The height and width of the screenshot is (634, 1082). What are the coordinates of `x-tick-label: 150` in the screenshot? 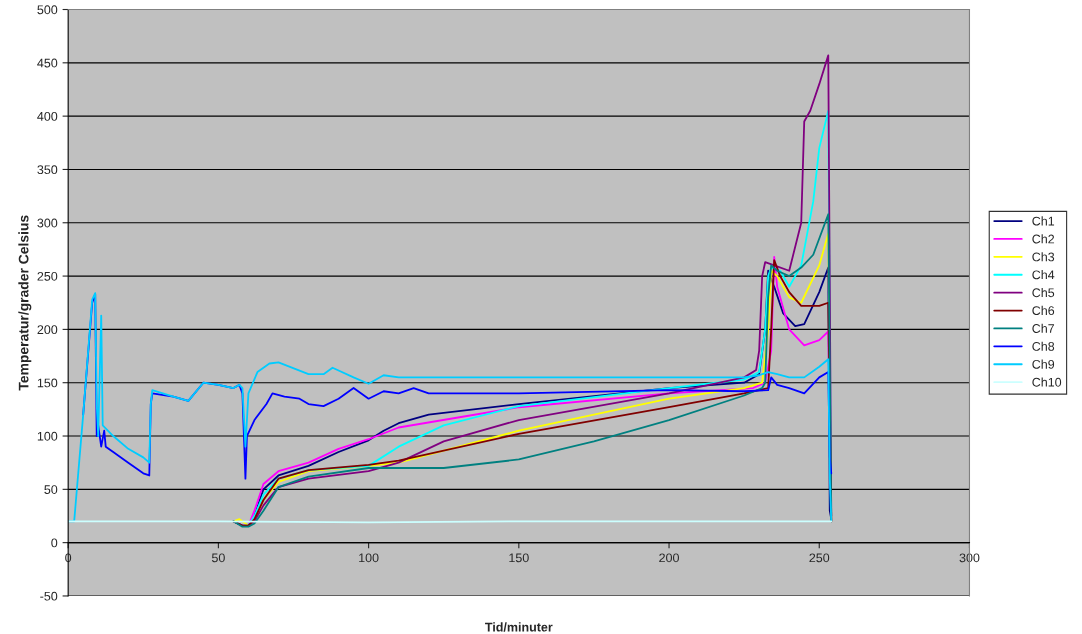 It's located at (519, 558).